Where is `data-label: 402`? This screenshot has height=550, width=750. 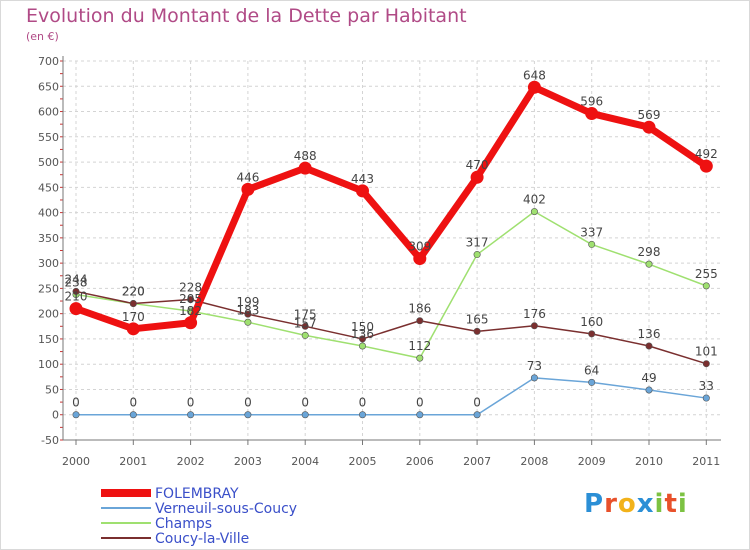 data-label: 402 is located at coordinates (534, 200).